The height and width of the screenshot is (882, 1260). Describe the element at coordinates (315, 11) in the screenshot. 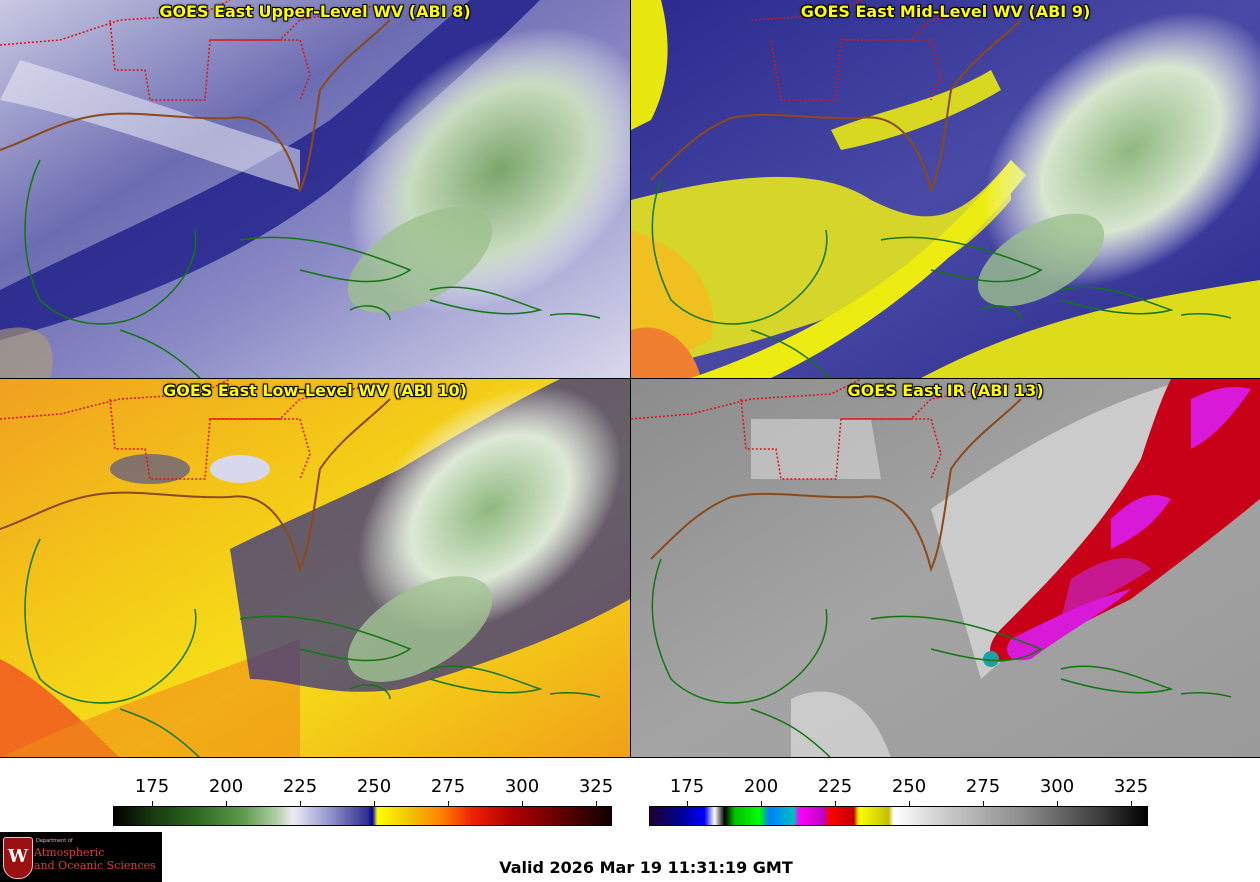

I see `panel-title: GOES East Upper-Level WV (ABI 8)` at that location.